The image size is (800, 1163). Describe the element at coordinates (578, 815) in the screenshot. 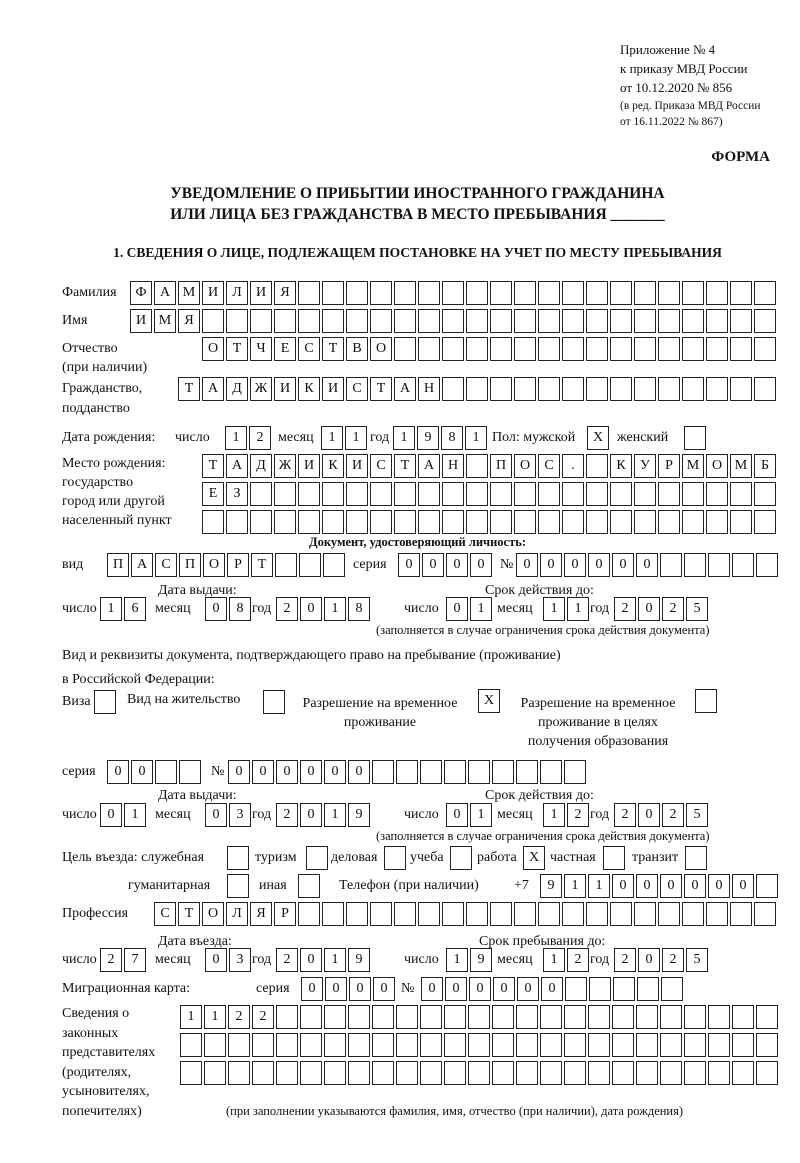

I see `char-cell: 2` at that location.